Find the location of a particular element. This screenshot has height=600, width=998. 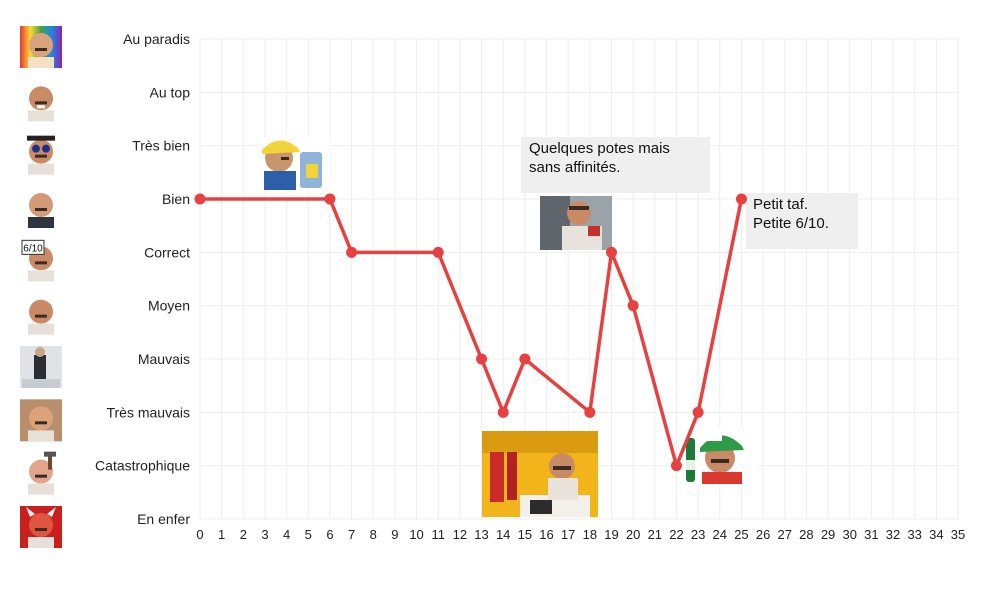

x-tick-label: 16 is located at coordinates (546, 534).